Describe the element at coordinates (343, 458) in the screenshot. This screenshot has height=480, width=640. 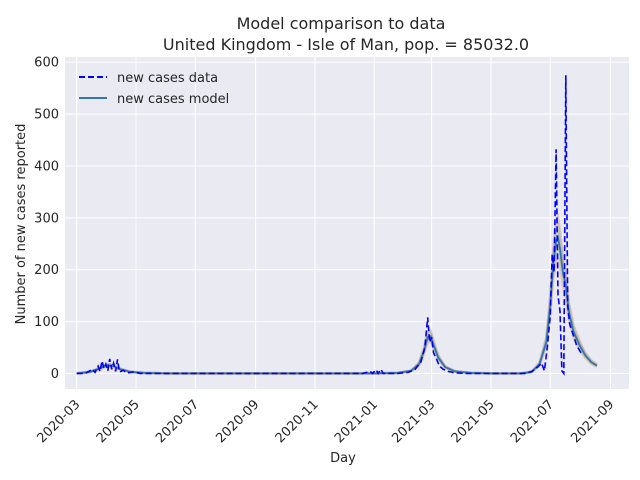
I see `x-axis-label: Day` at that location.